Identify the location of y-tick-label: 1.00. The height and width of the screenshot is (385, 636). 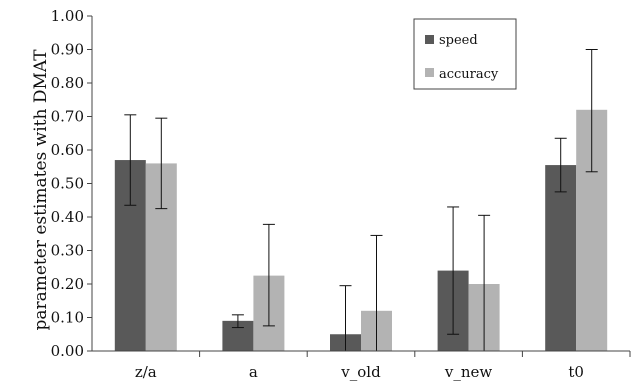
(67, 16).